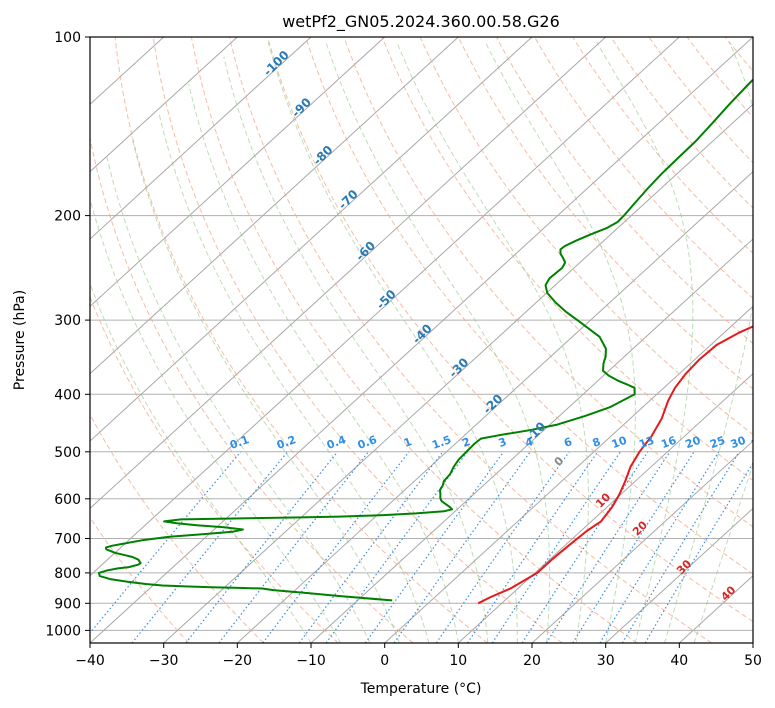 This screenshot has height=708, width=775. Describe the element at coordinates (758, 443) in the screenshot. I see `mixing-ratio-label: 36` at that location.